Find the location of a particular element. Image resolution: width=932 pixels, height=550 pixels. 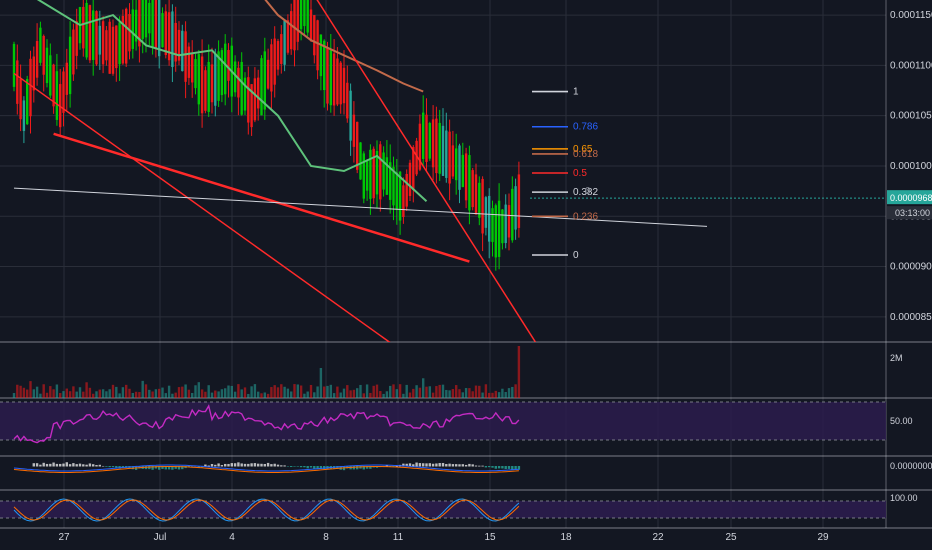

time-axis-tick: 29 is located at coordinates (823, 537).